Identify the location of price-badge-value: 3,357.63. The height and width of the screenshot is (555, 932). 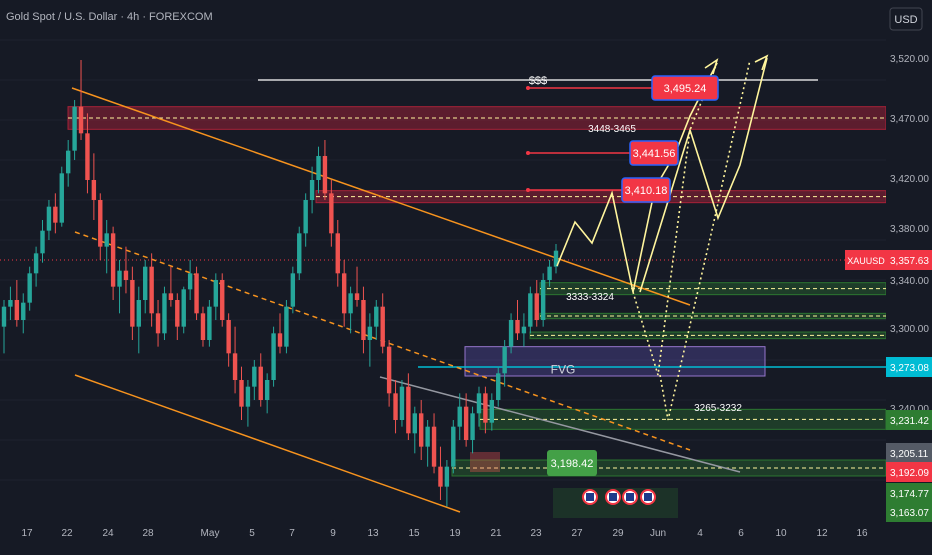
(909, 261).